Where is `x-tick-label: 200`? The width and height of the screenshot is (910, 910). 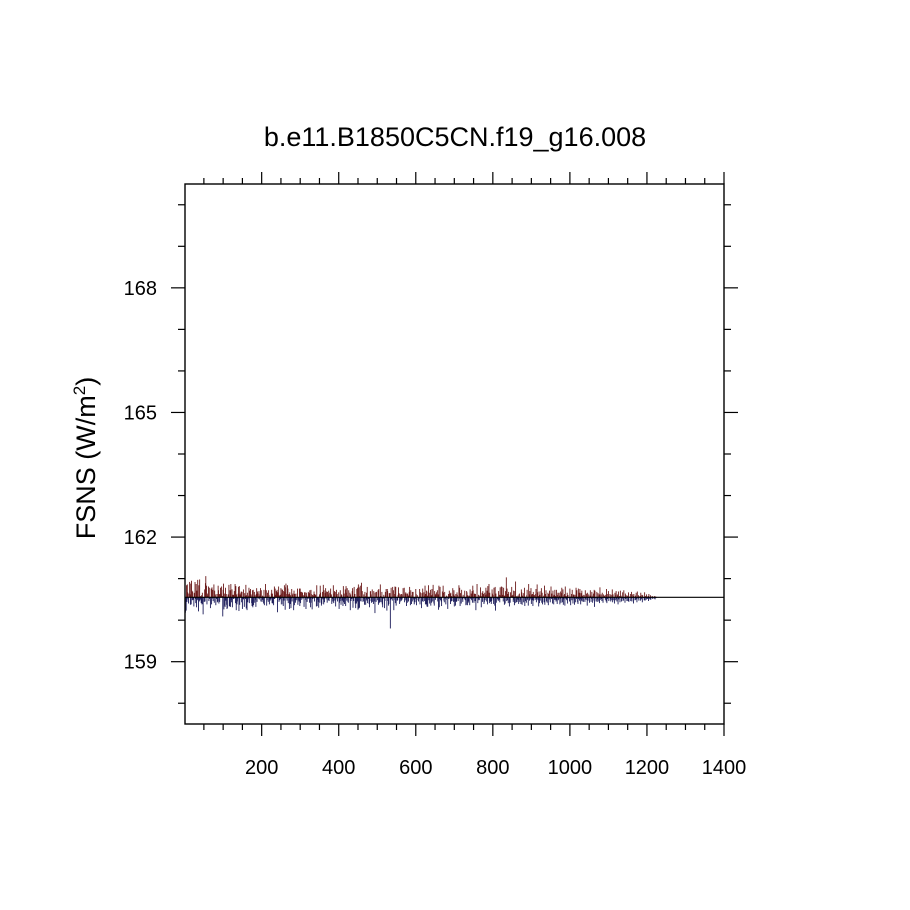
x-tick-label: 200 is located at coordinates (261, 768).